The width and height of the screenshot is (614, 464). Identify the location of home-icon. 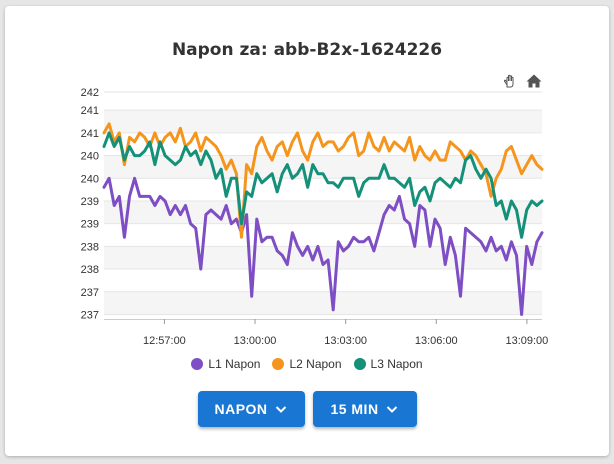
(534, 81).